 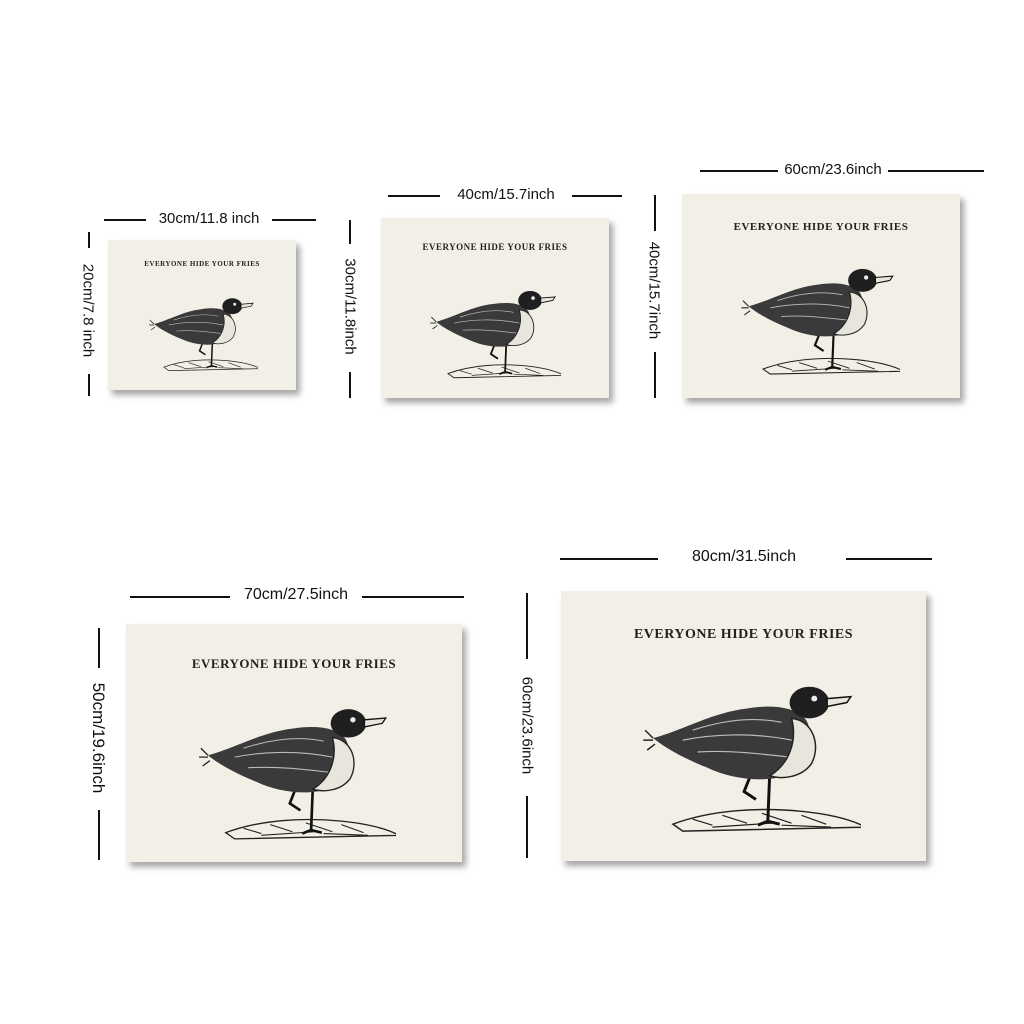 I want to click on poster-80x60: EVERYONE HIDE YOUR FRIES, so click(x=743, y=726).